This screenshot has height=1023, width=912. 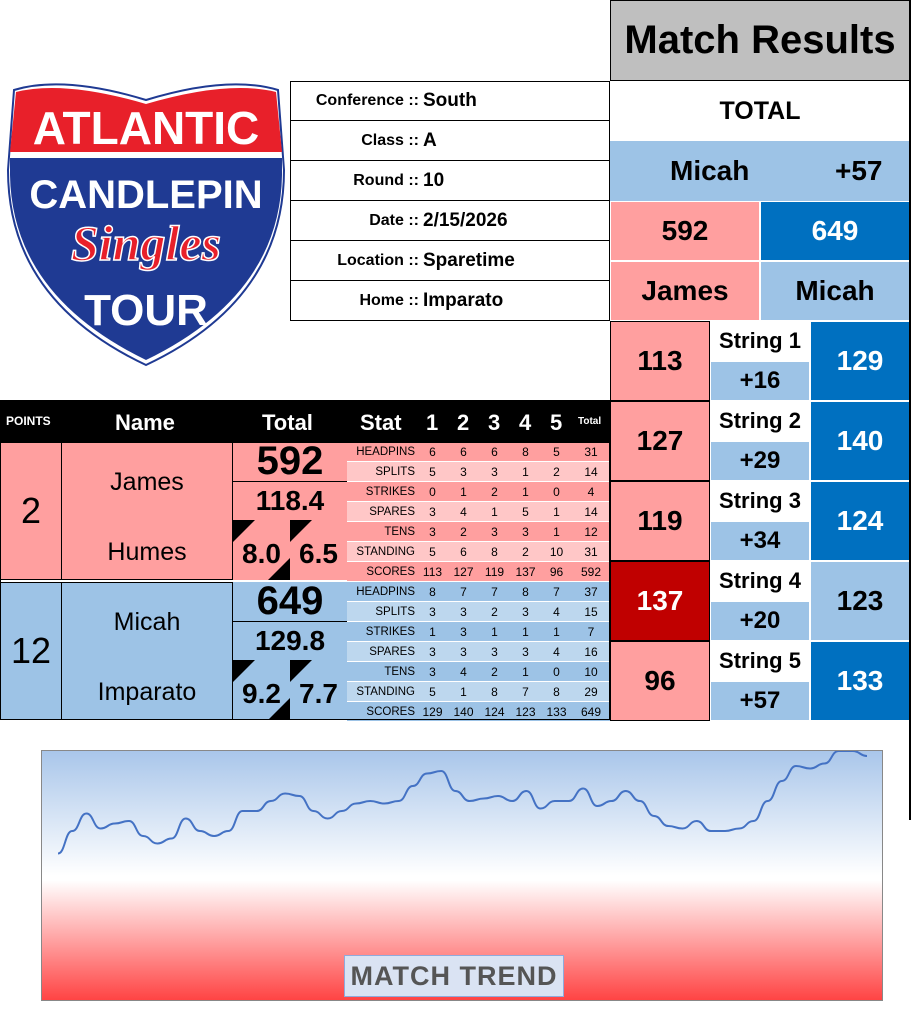 What do you see at coordinates (432, 571) in the screenshot?
I see `stat-cell: 113` at bounding box center [432, 571].